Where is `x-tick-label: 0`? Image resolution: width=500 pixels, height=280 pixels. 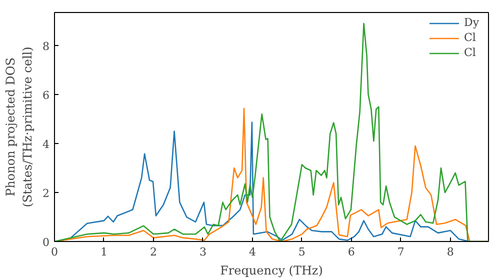 x-tick-label: 0 is located at coordinates (54, 252).